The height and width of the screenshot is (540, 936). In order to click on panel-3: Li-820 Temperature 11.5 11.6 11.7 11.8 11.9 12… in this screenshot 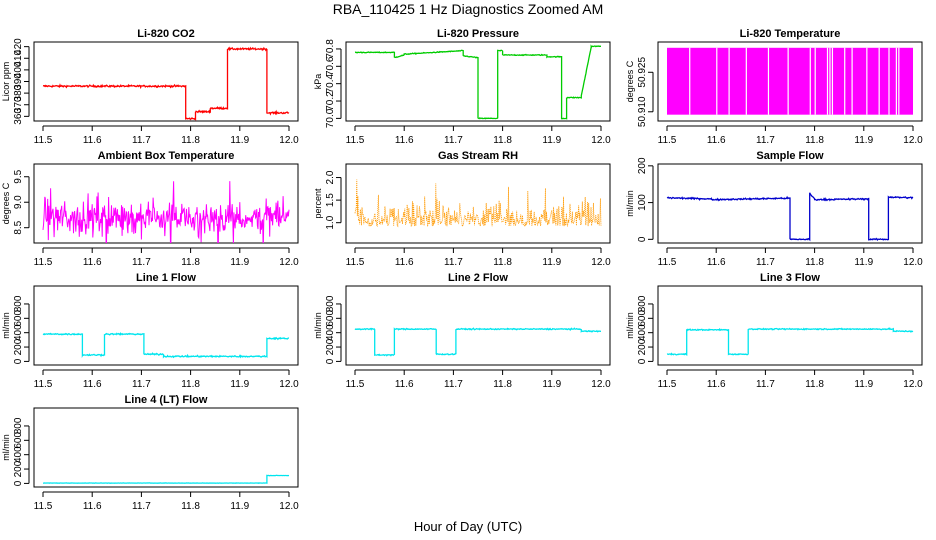, I will do `click(774, 87)`.